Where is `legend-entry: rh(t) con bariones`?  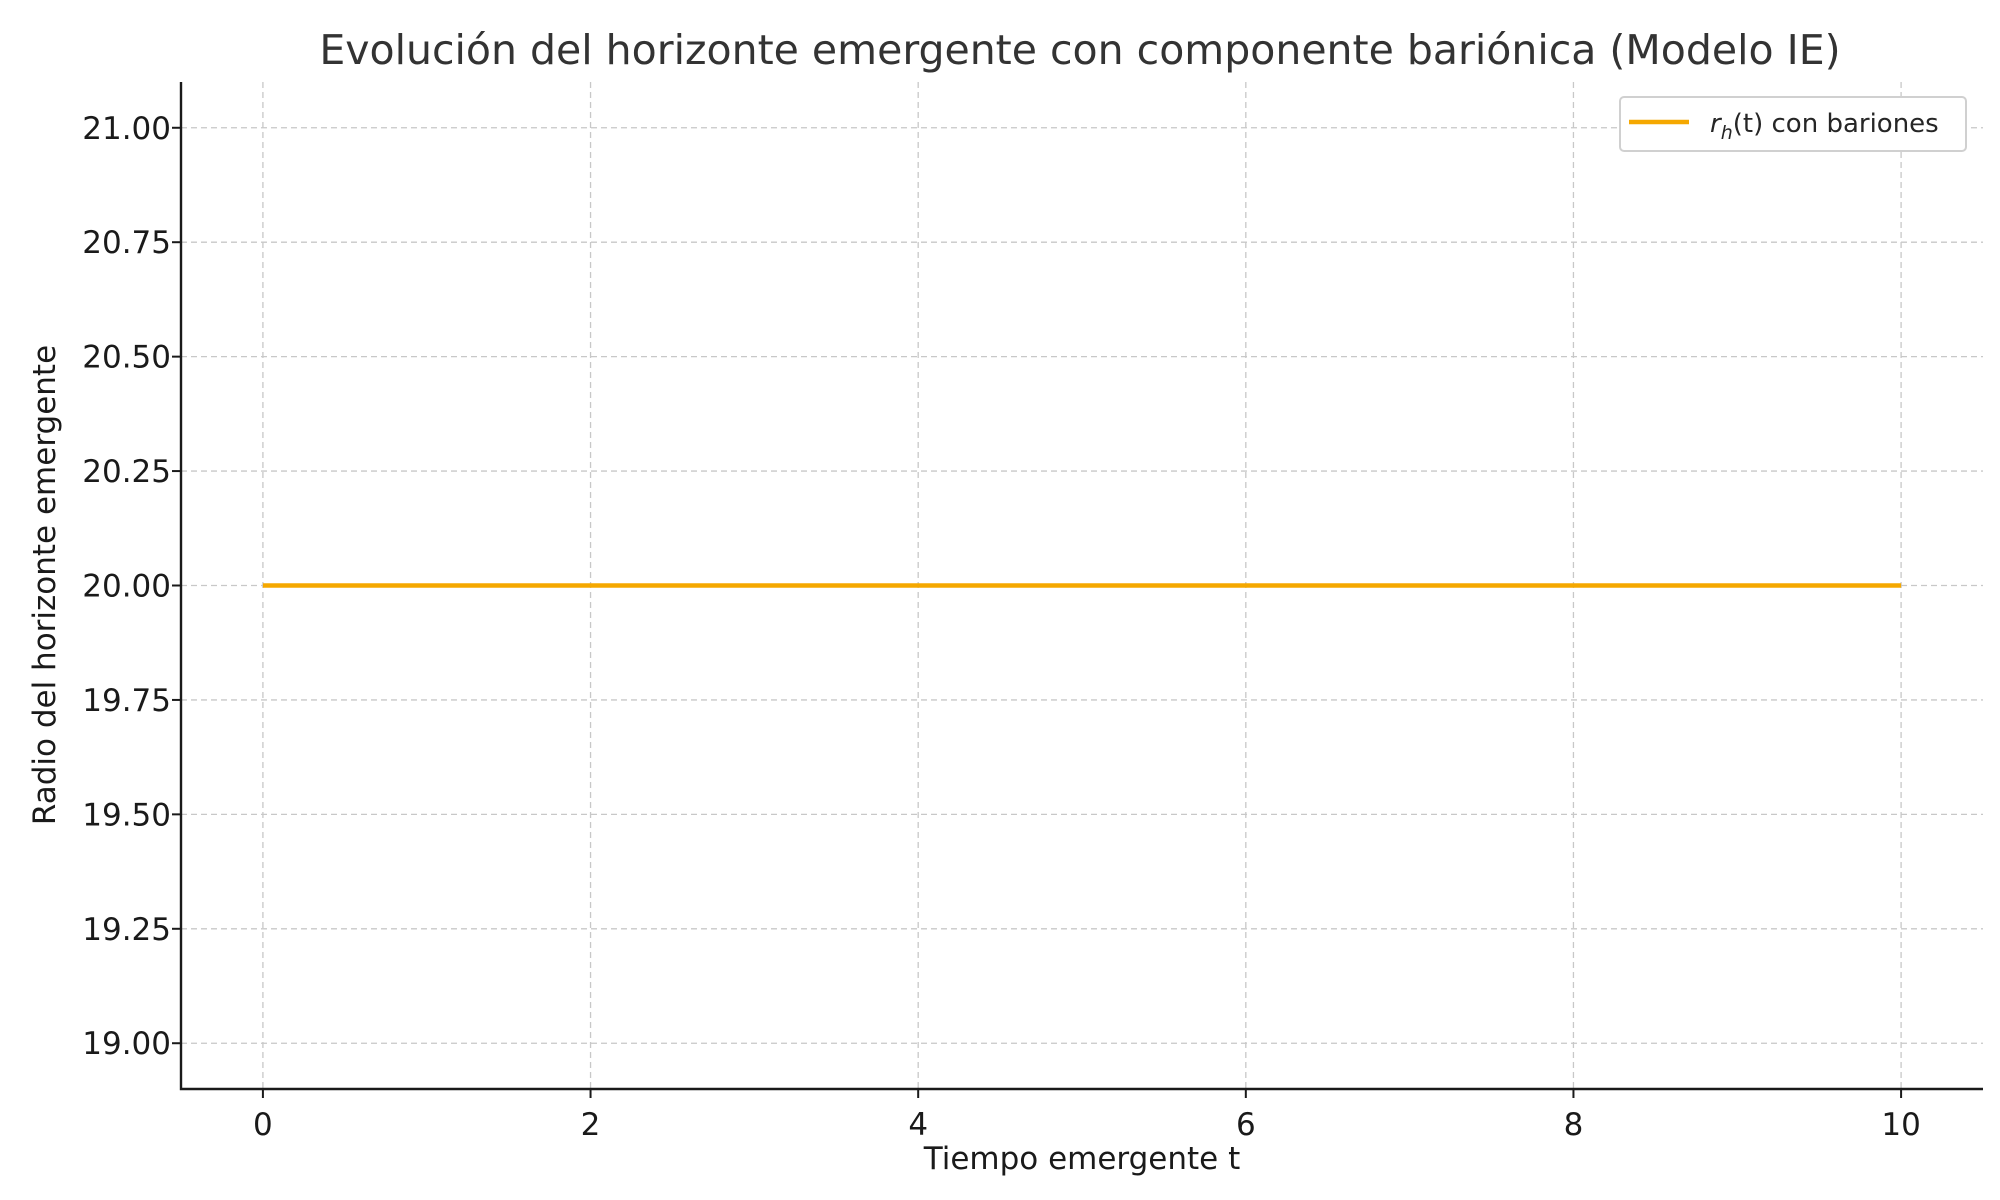
legend-entry: rh(t) con bariones is located at coordinates (1824, 126).